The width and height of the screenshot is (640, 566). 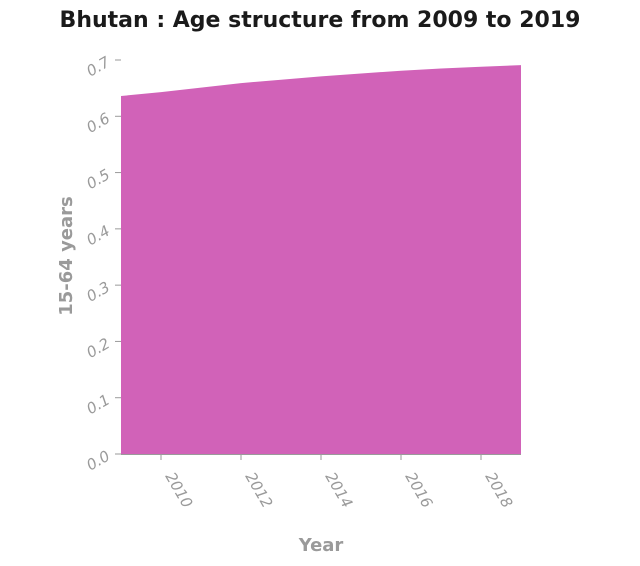 I want to click on x-tick-label: 2014, so click(x=339, y=490).